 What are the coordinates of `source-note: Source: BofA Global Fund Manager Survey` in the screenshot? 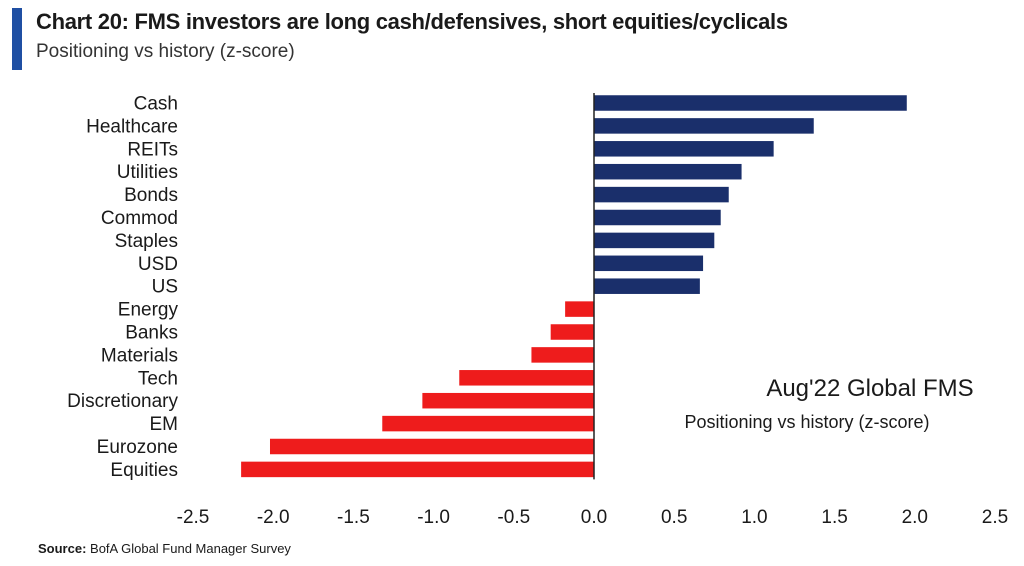 It's located at (164, 548).